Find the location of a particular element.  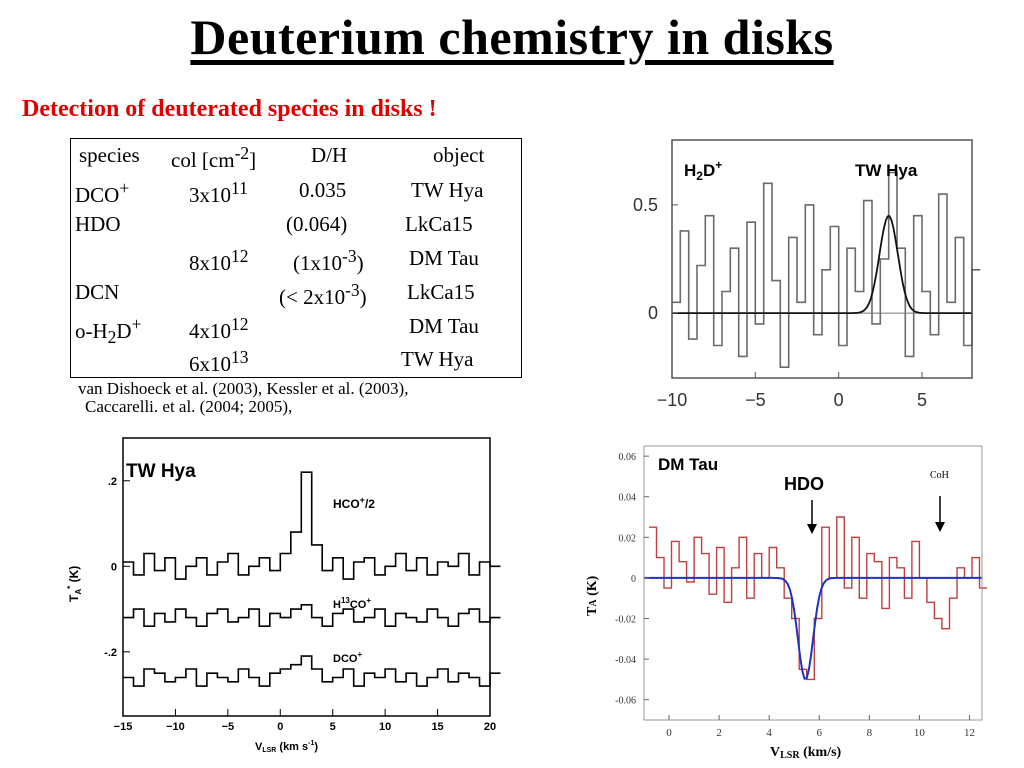

x-tick-label: 4 is located at coordinates (769, 733).